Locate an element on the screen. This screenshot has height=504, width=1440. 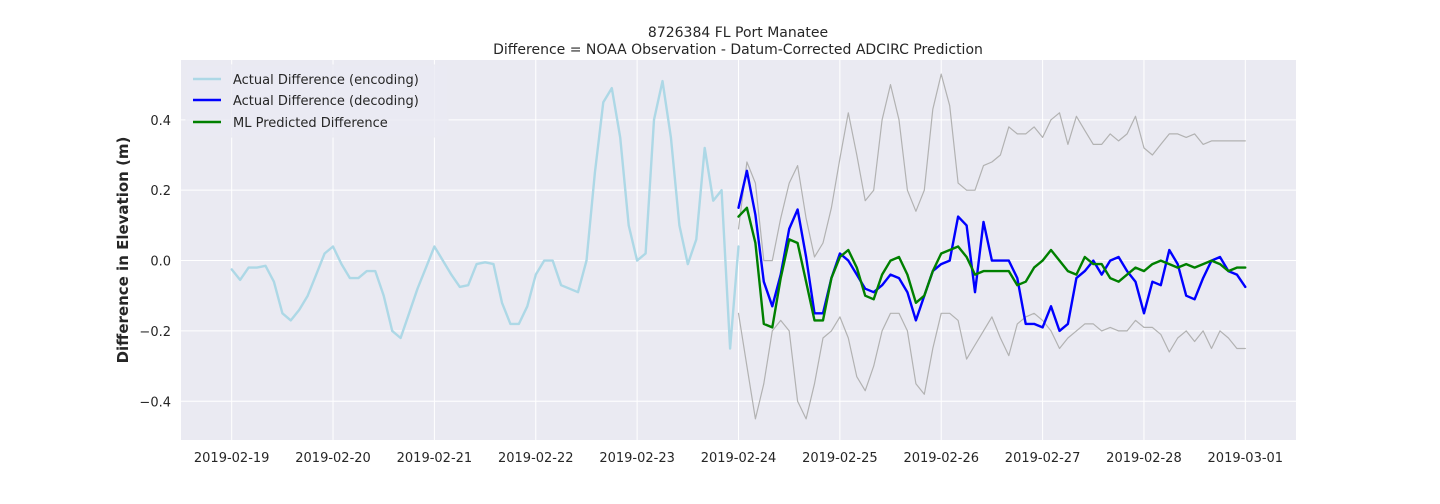
legend-box is located at coordinates (317, 101).